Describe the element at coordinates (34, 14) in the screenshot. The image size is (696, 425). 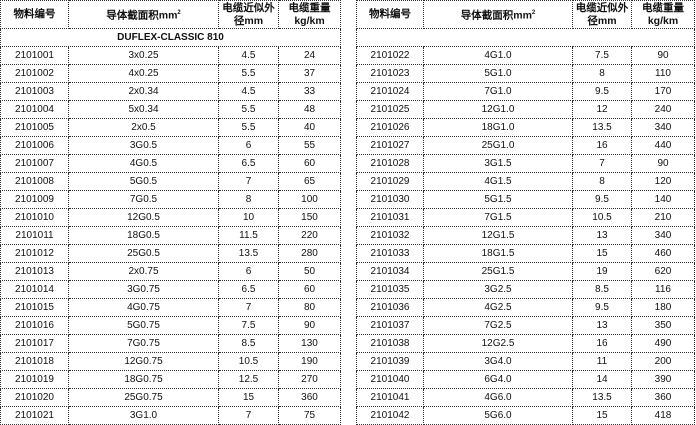
I see `header-code: 物料编号` at that location.